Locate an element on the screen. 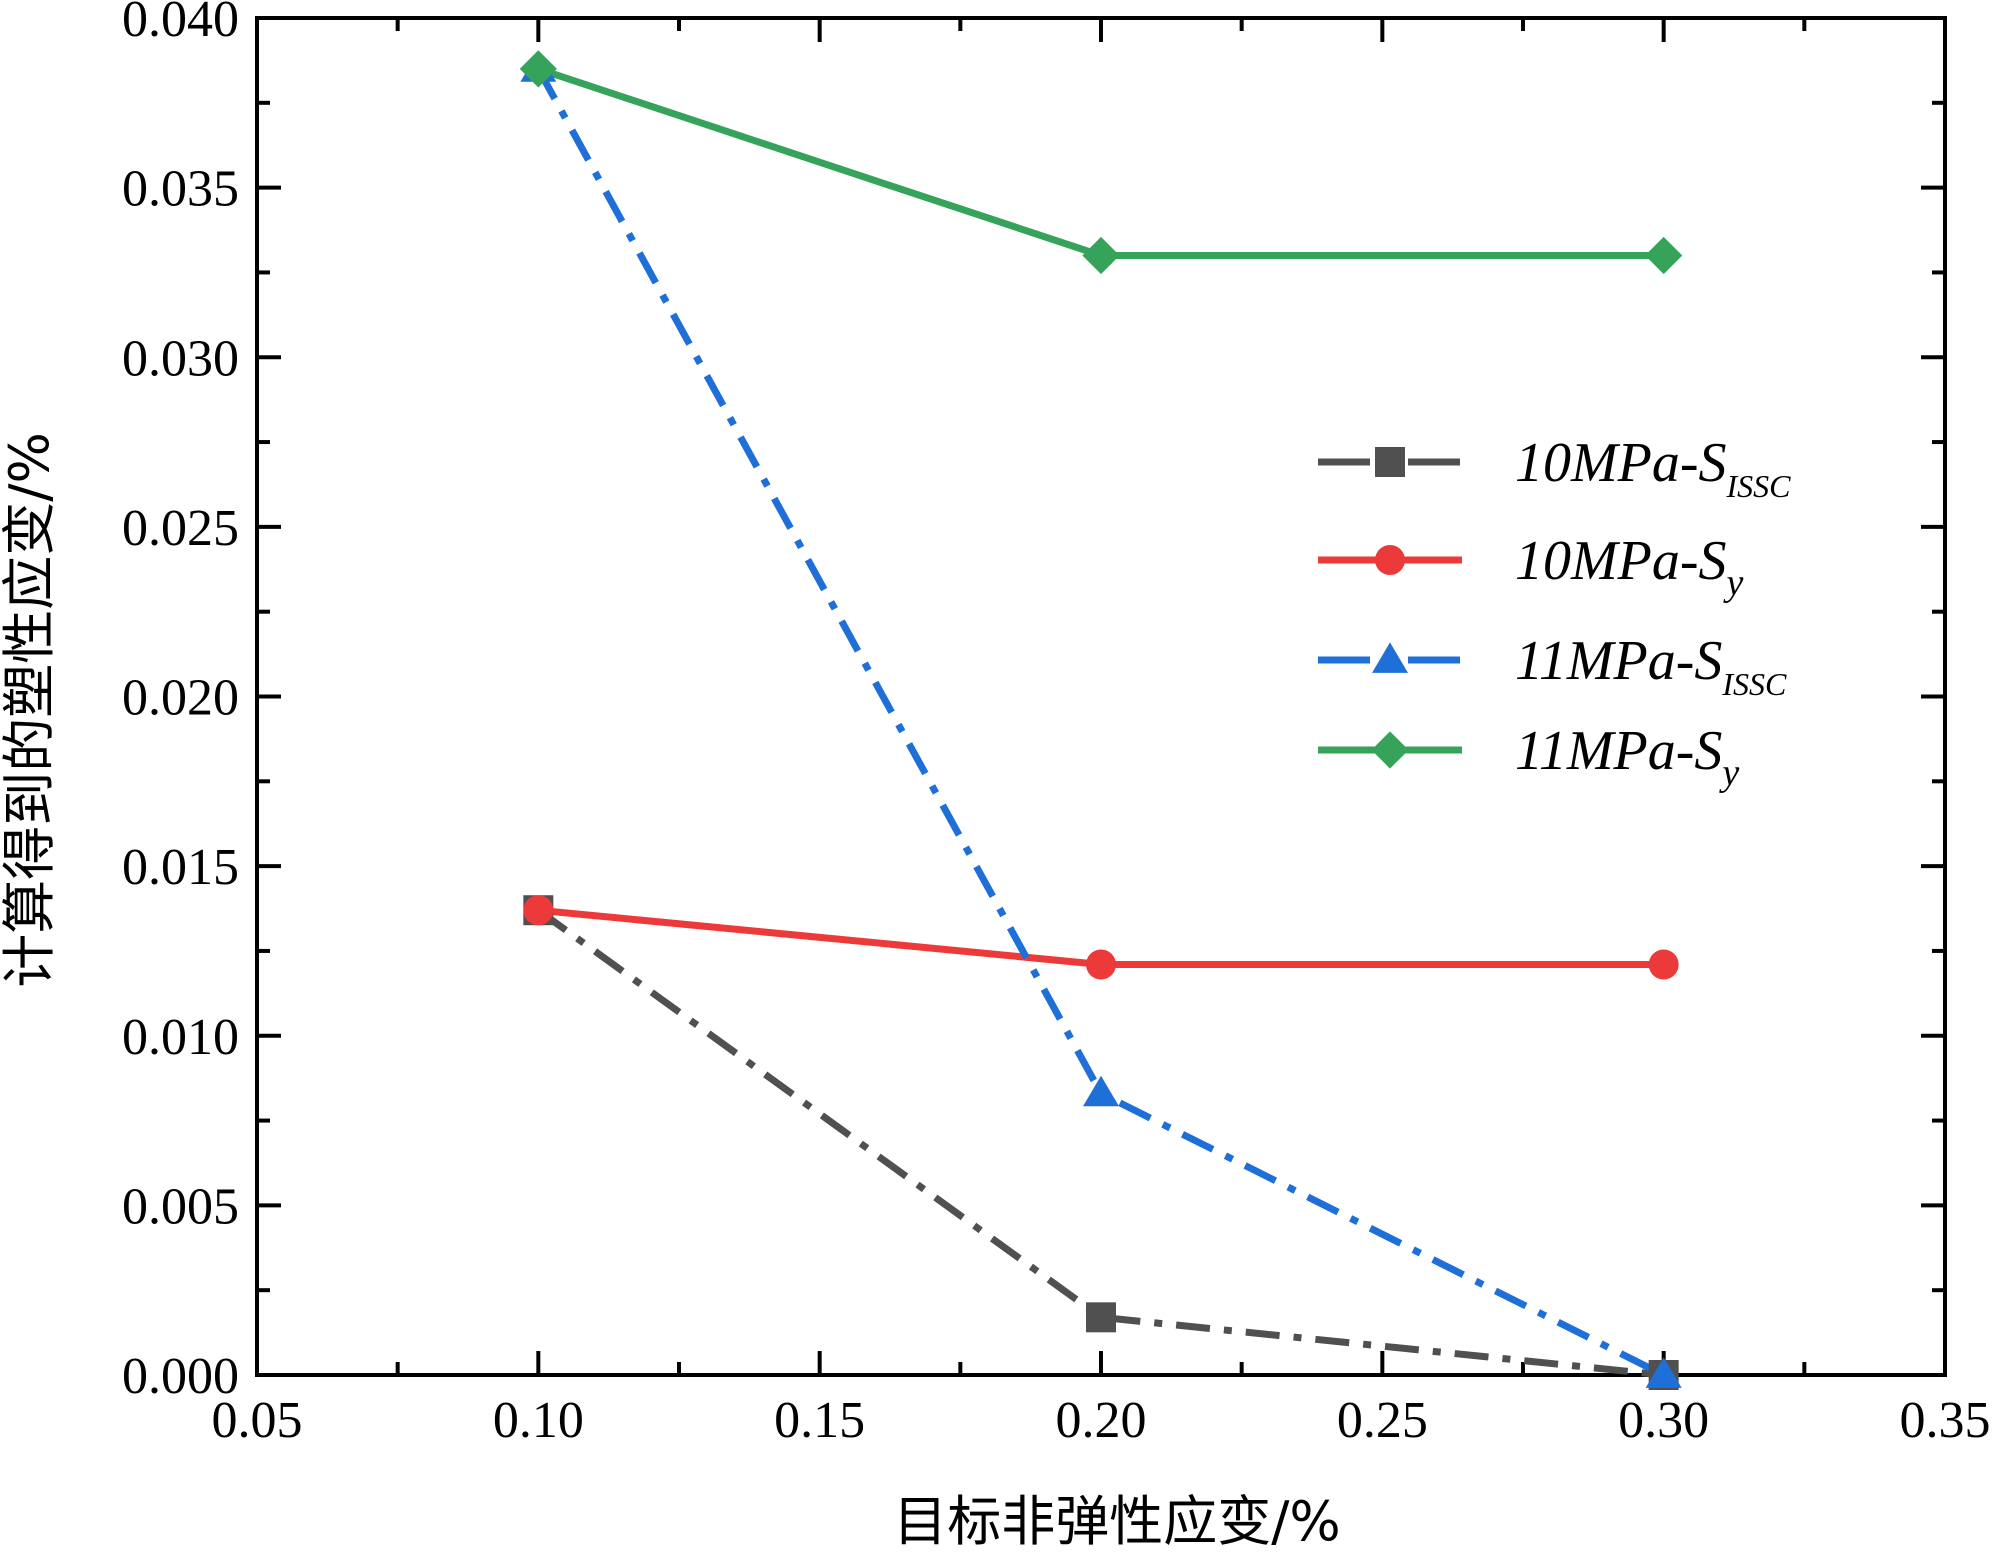 Image resolution: width=2000 pixels, height=1555 pixels. x-axis-title: 目标非弹性应变/% is located at coordinates (1117, 1521).